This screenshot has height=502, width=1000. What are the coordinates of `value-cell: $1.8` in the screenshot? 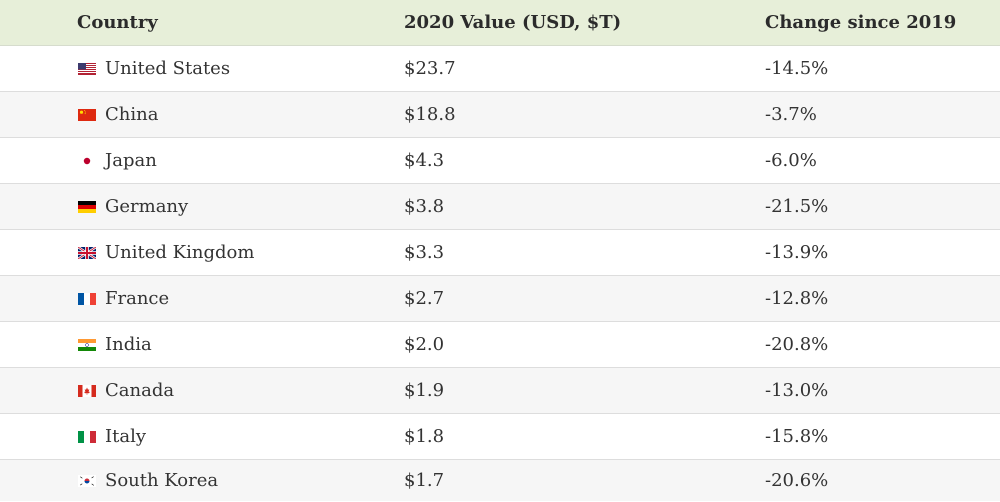 It's located at (424, 436).